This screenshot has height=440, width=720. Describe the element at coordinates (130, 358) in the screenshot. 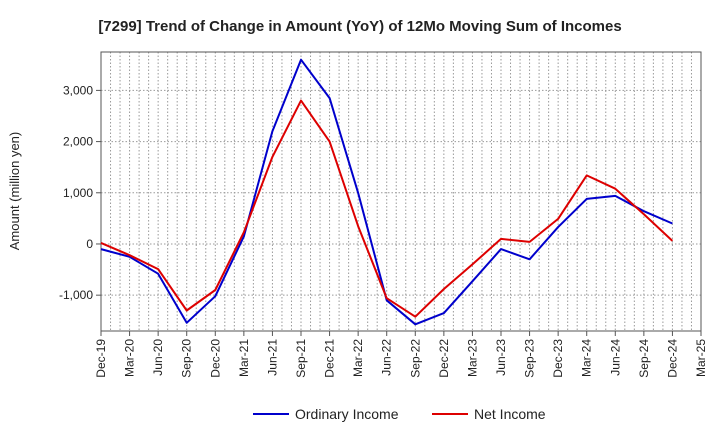

I see `x-tick-label: Mar-20` at that location.